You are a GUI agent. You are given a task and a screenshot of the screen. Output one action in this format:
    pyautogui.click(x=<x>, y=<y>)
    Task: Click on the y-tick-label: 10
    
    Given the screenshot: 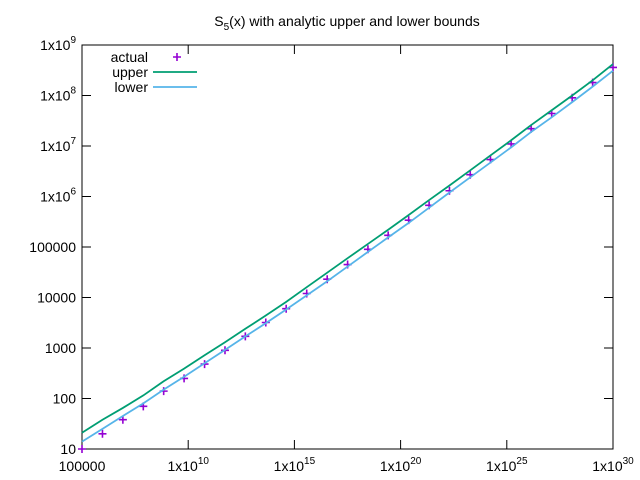 What is the action you would take?
    pyautogui.click(x=68, y=449)
    